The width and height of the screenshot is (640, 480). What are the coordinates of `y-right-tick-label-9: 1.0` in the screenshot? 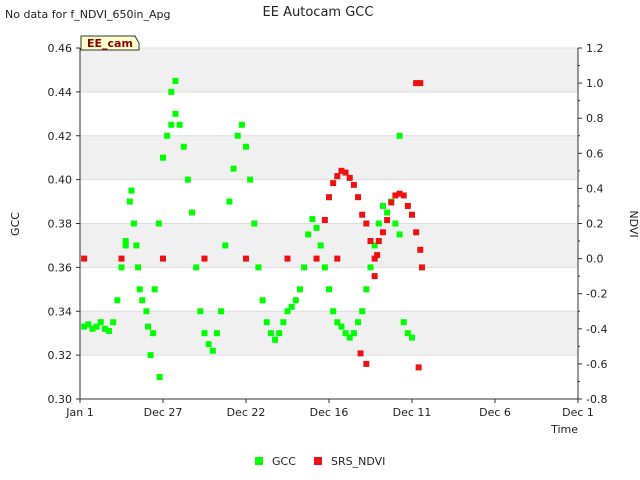 It's located at (595, 83).